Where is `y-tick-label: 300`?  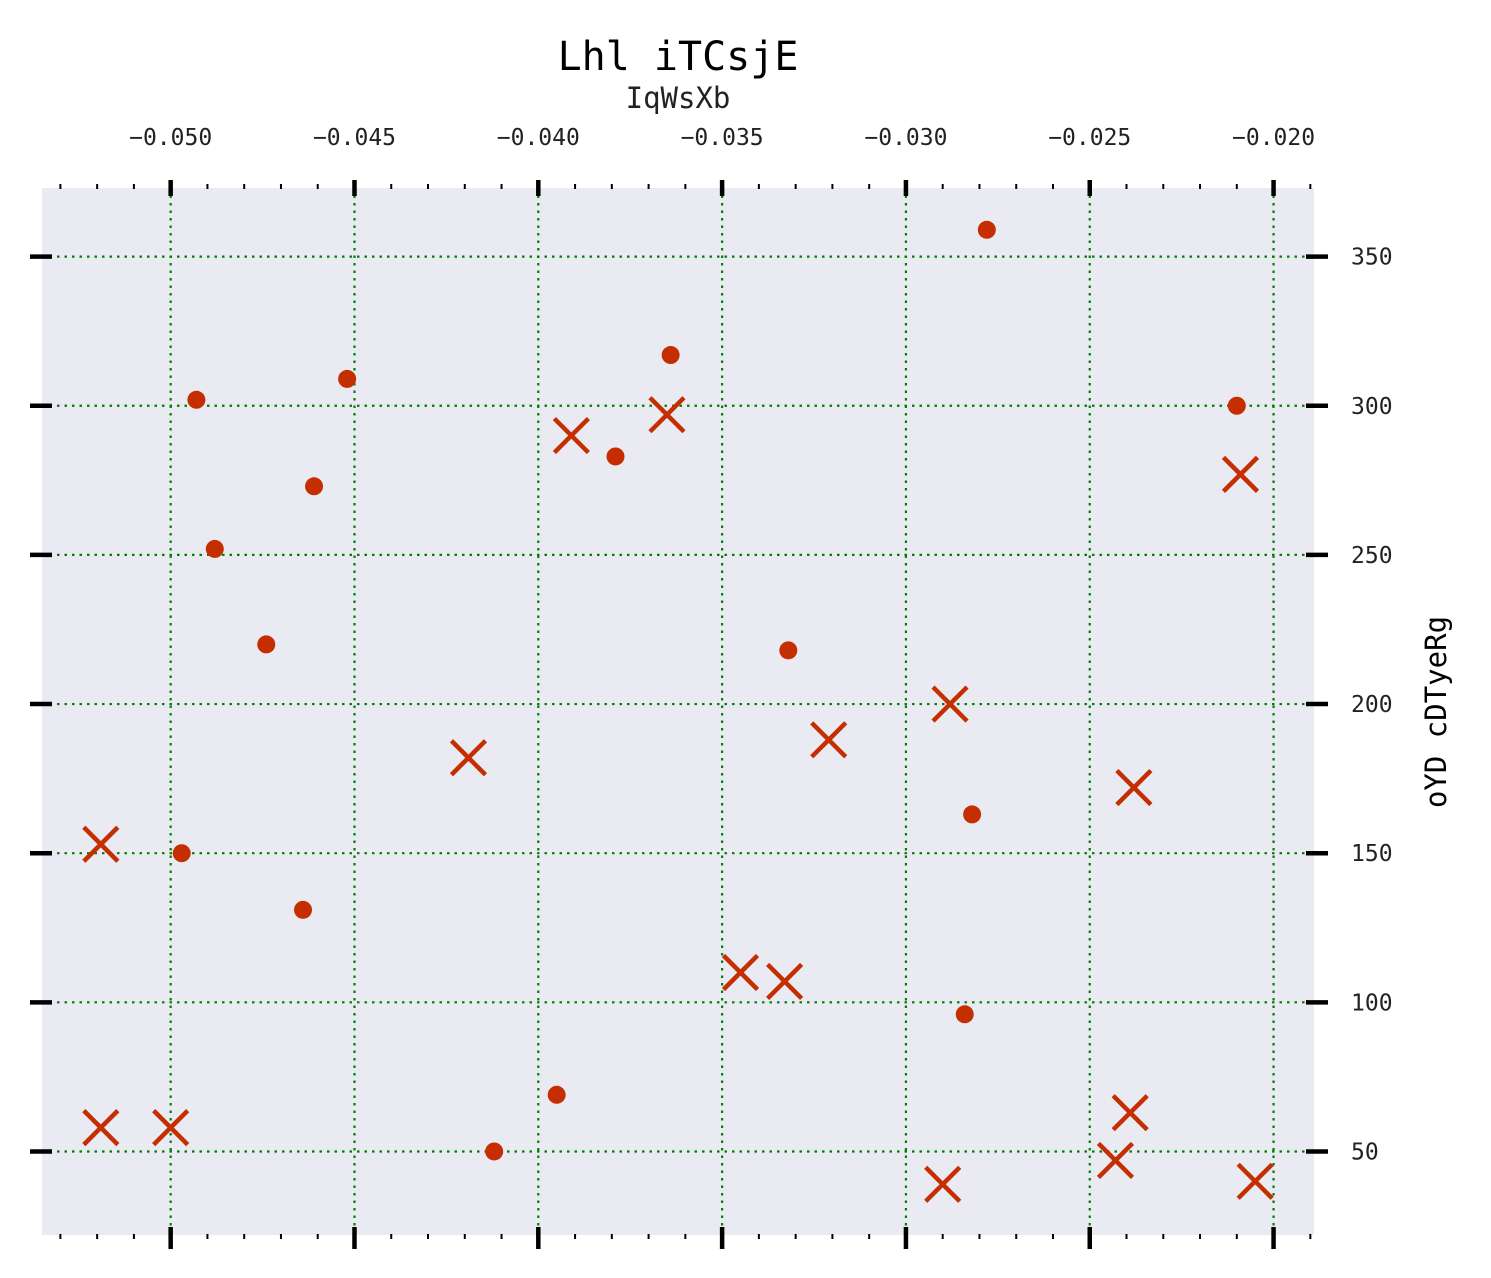
y-tick-label: 300 is located at coordinates (1372, 407).